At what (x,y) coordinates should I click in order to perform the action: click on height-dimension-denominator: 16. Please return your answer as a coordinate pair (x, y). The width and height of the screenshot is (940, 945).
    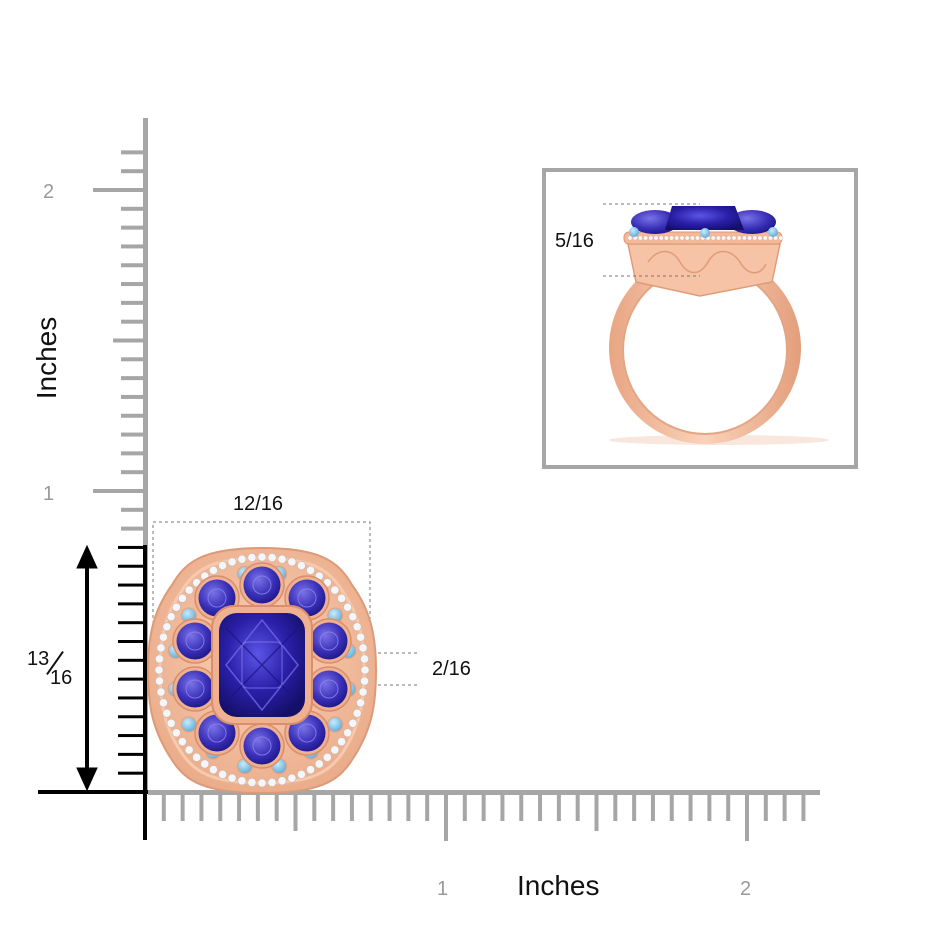
    Looking at the image, I should click on (61, 678).